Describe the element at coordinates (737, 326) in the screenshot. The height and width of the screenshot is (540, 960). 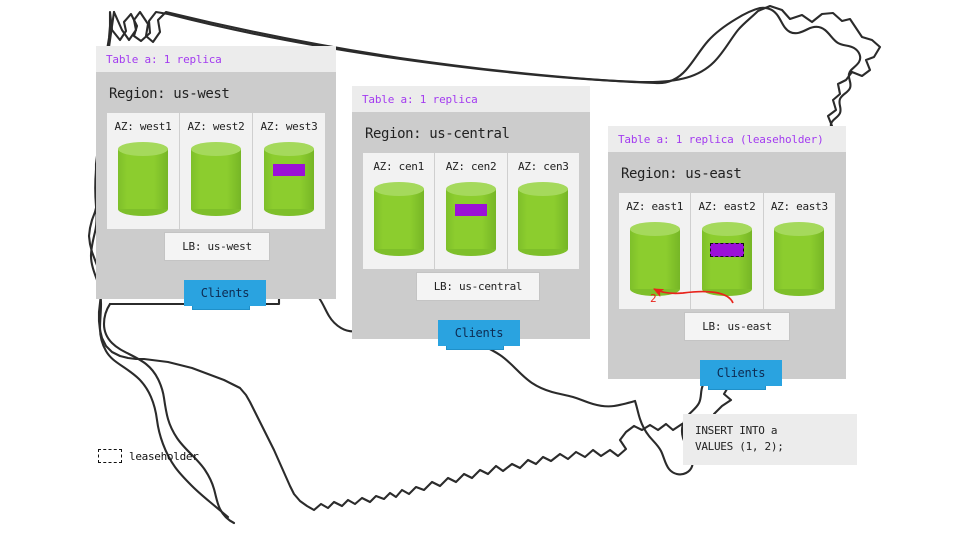
I see `load-balancer-us-east: LB: us-east` at that location.